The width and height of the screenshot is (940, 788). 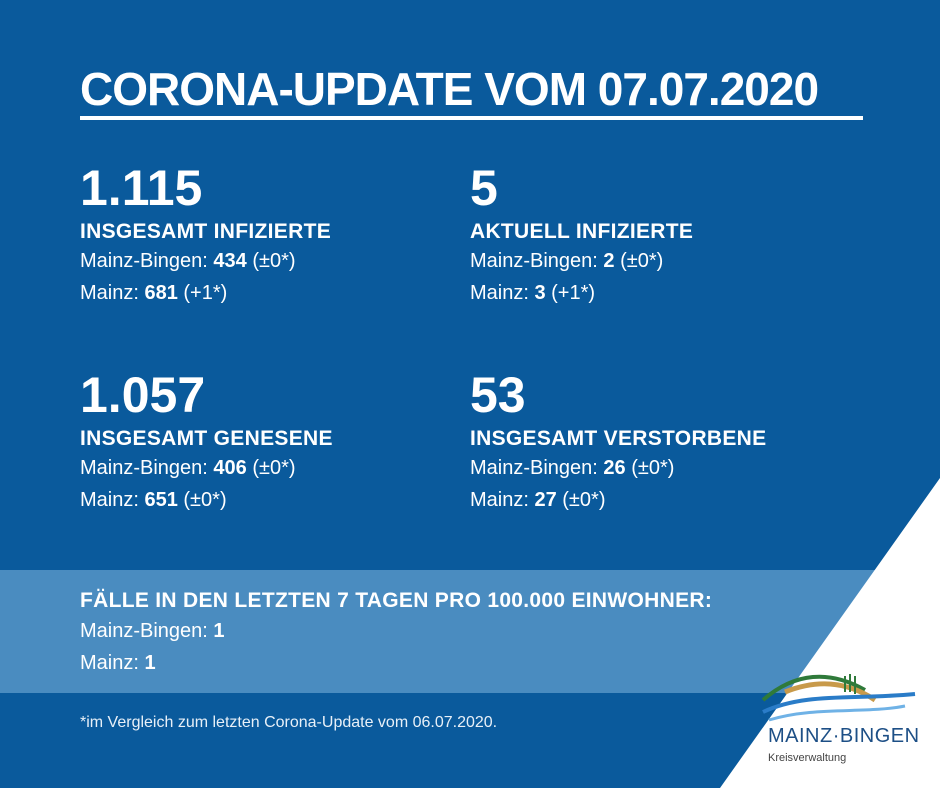 What do you see at coordinates (153, 500) in the screenshot?
I see `stat-line-mainz: Mainz: 651 (±0*)` at bounding box center [153, 500].